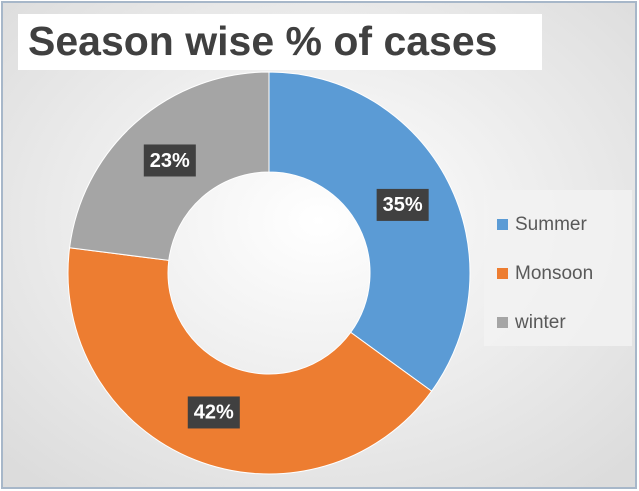  I want to click on data-label: 23%, so click(170, 161).